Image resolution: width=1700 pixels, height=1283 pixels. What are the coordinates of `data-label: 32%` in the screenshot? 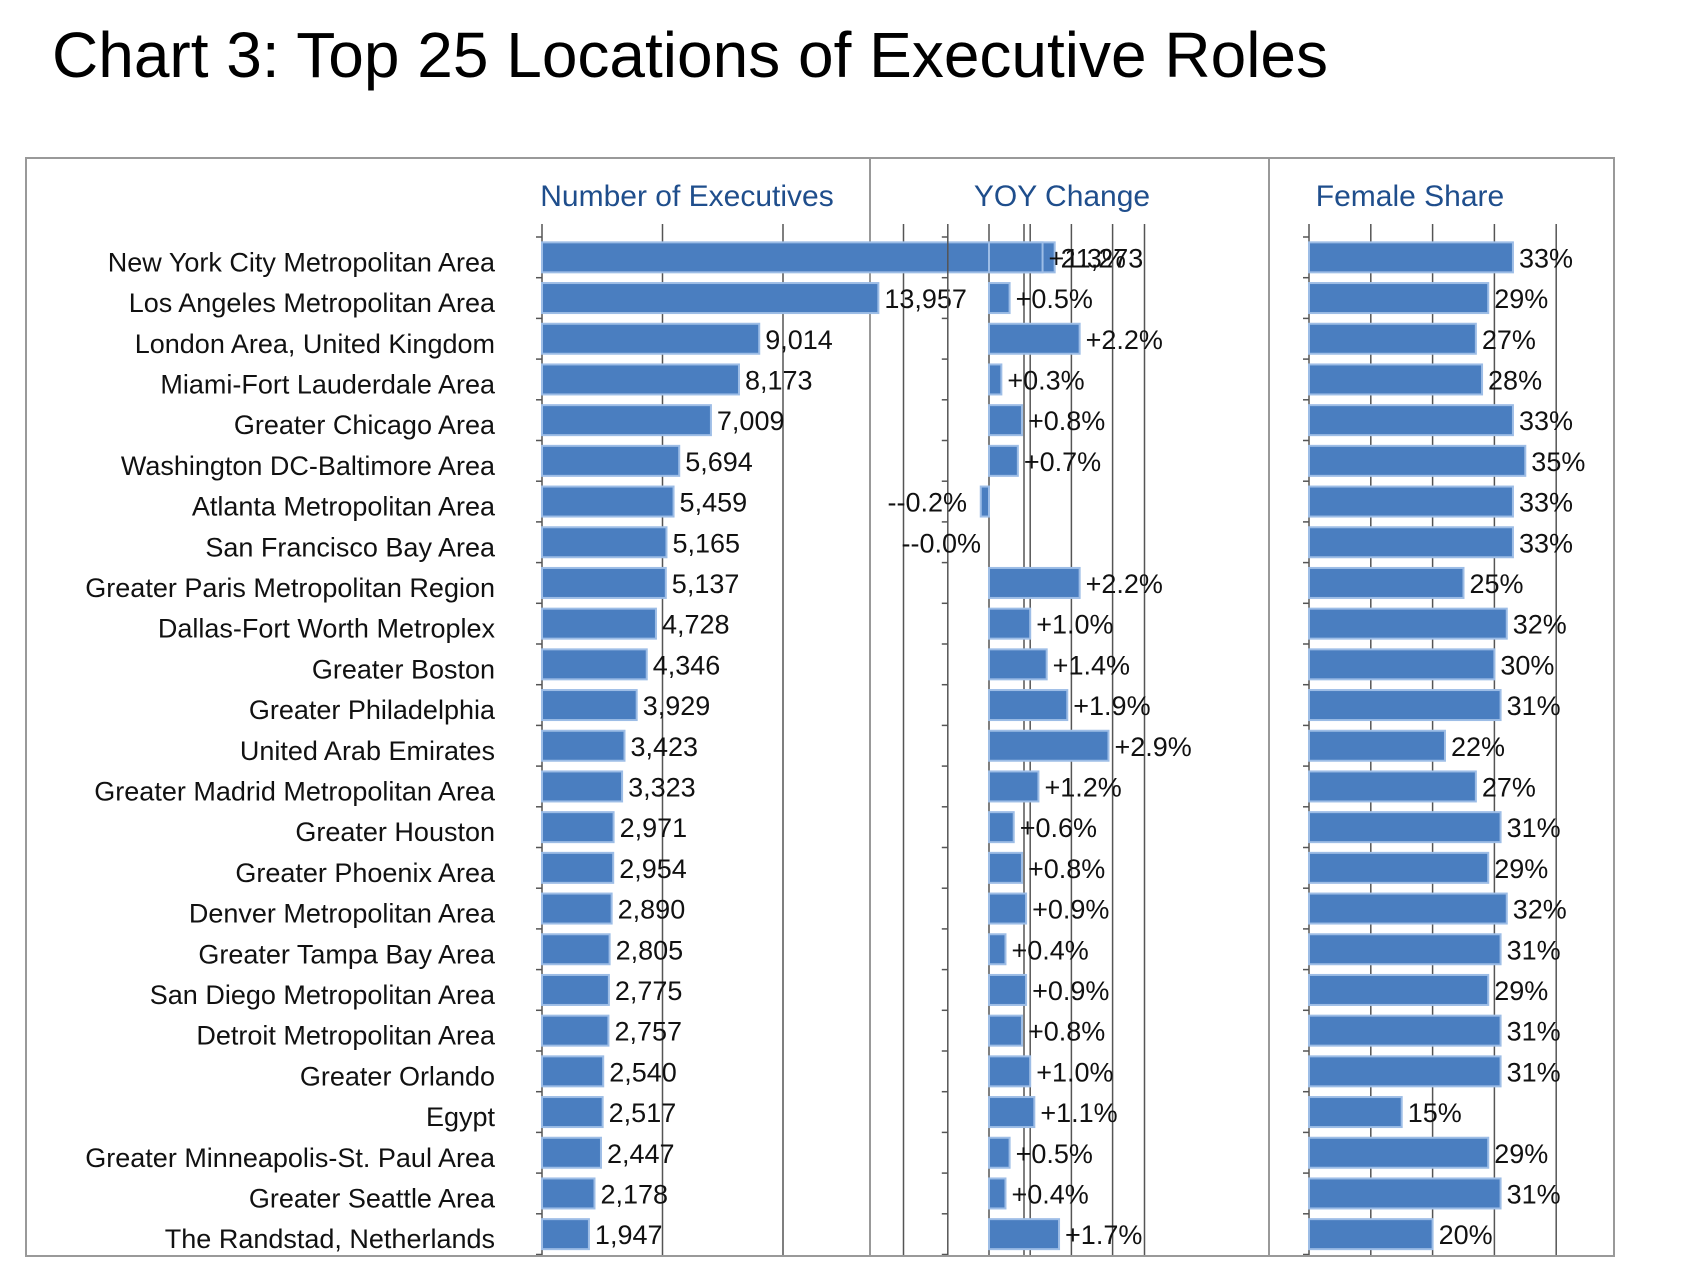 It's located at (1540, 910).